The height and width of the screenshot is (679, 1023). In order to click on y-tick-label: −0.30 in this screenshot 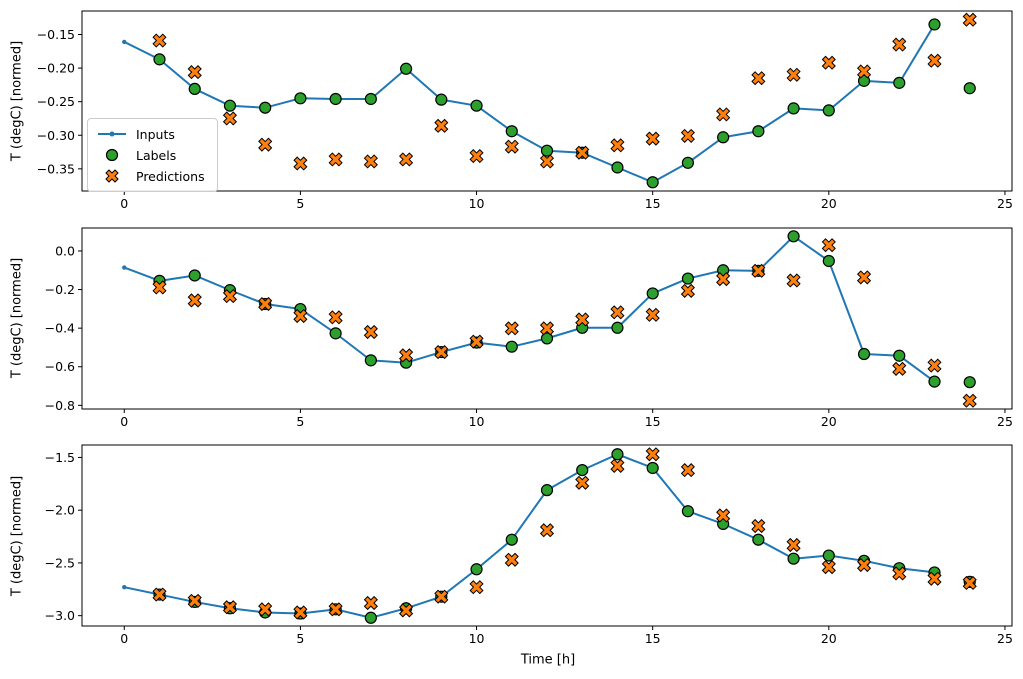, I will do `click(56, 135)`.